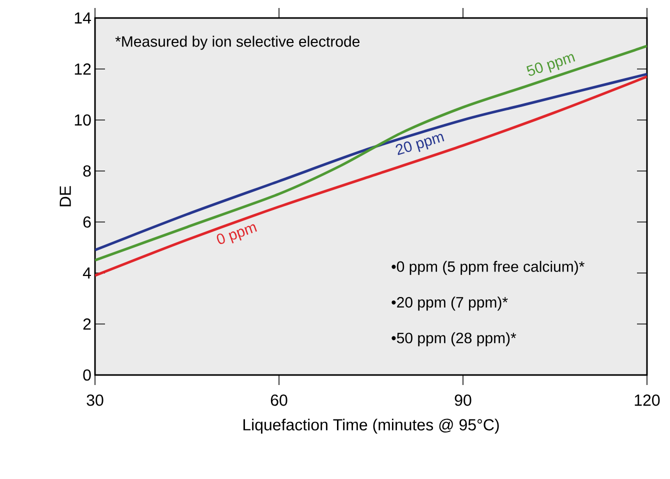 The width and height of the screenshot is (670, 479). I want to click on x-tick-label: 120, so click(647, 400).